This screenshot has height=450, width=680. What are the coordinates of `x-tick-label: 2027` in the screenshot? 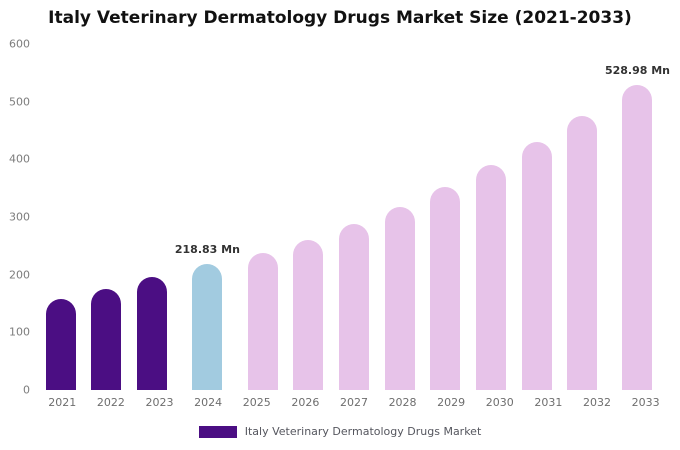 It's located at (353, 402).